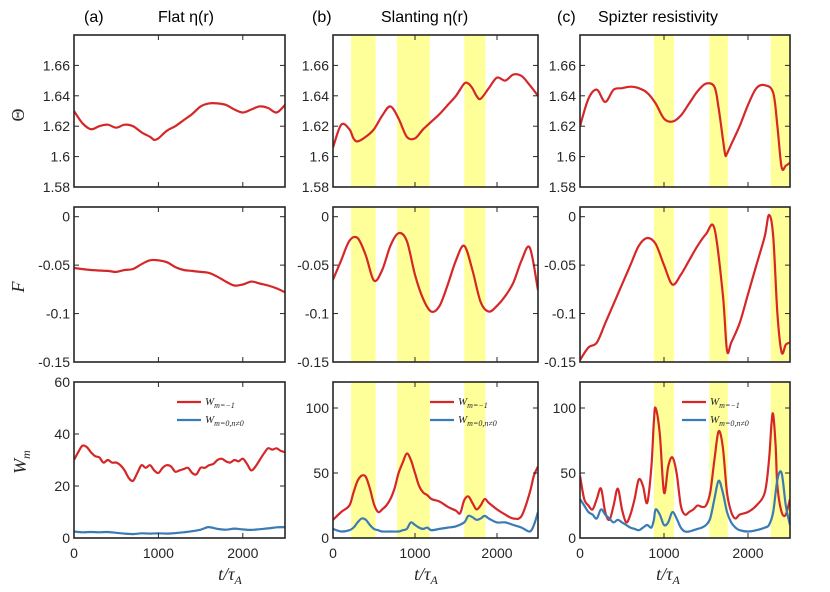  Describe the element at coordinates (66, 217) in the screenshot. I see `ytick-label-a-F-3: 0` at that location.